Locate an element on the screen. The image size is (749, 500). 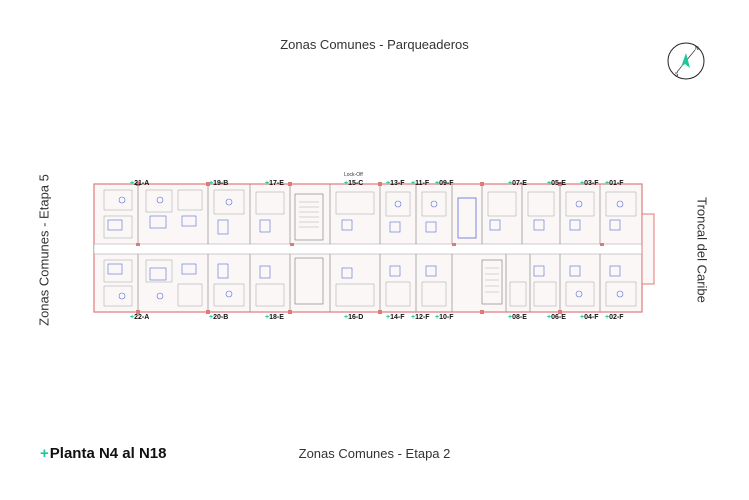
unit-label-01-F: +01-F is located at coordinates (614, 183).